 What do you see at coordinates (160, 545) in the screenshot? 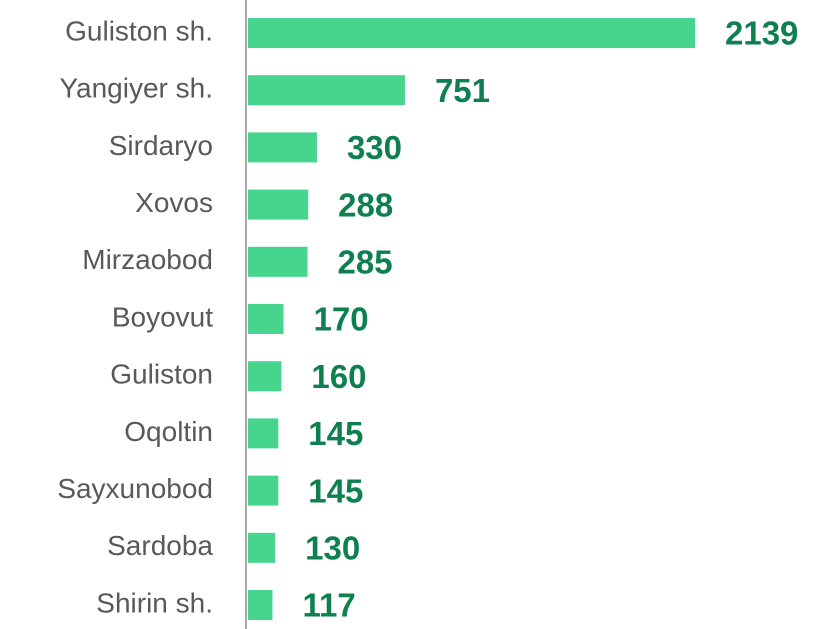
I see `category-label: Sardoba` at bounding box center [160, 545].